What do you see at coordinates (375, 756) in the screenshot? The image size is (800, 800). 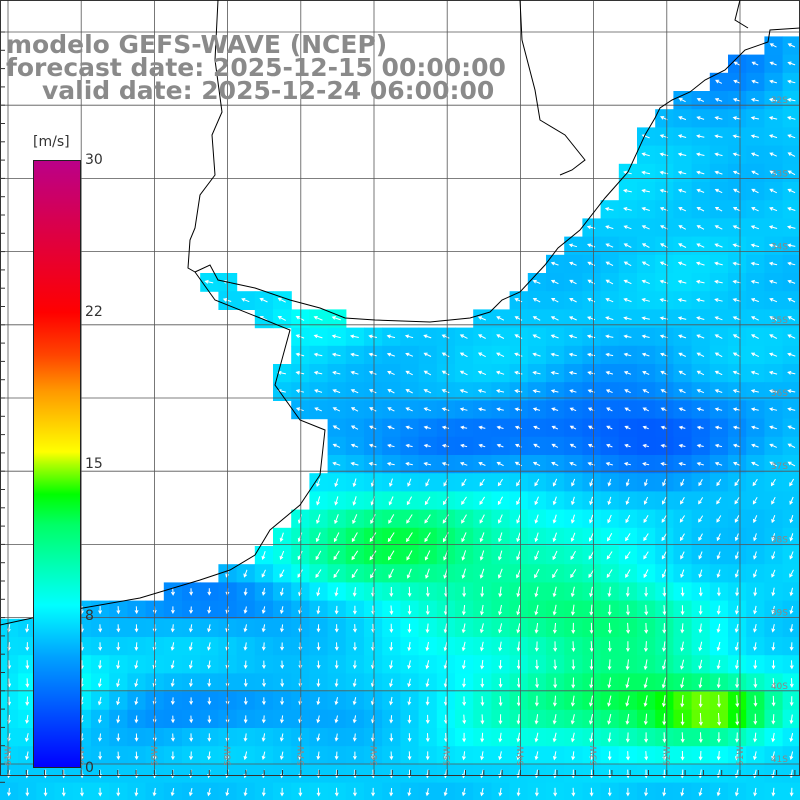 I see `lon-label: 56W` at bounding box center [375, 756].